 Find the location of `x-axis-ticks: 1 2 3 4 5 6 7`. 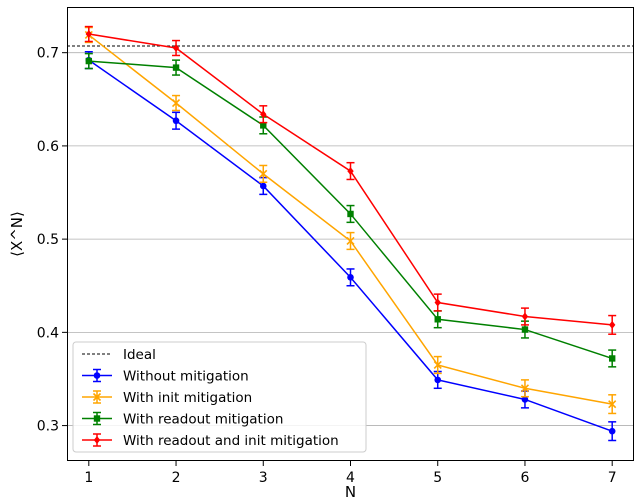

x-axis-ticks: 1 2 3 4 5 6 7 is located at coordinates (350, 473).